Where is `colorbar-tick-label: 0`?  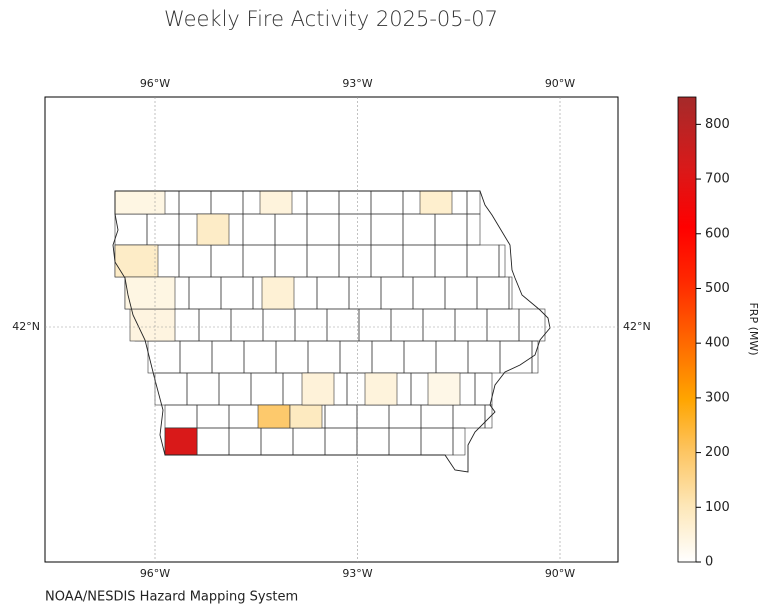 colorbar-tick-label: 0 is located at coordinates (709, 562).